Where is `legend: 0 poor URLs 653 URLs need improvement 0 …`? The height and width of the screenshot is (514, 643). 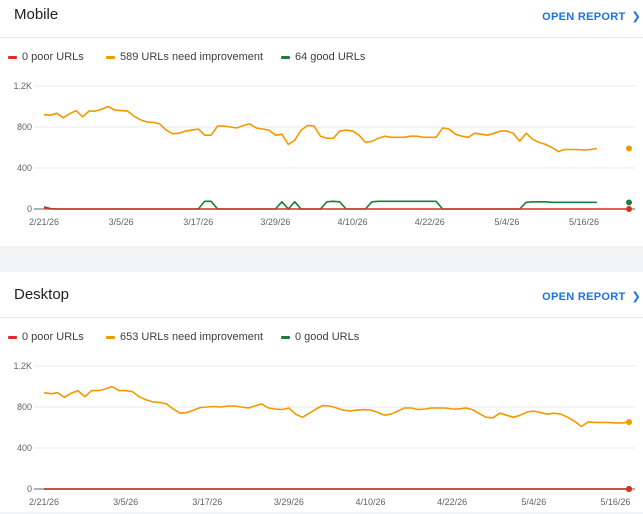
legend: 0 poor URLs 653 URLs need improvement 0 … is located at coordinates (183, 337).